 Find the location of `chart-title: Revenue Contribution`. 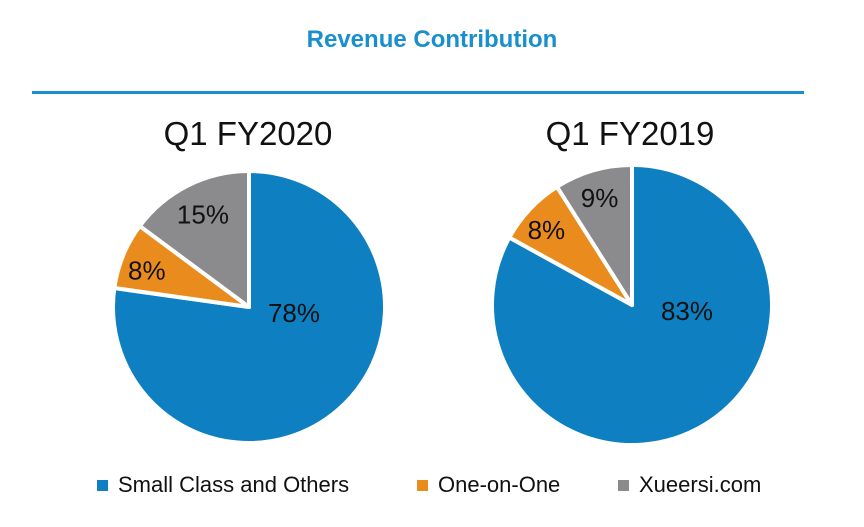

chart-title: Revenue Contribution is located at coordinates (432, 39).